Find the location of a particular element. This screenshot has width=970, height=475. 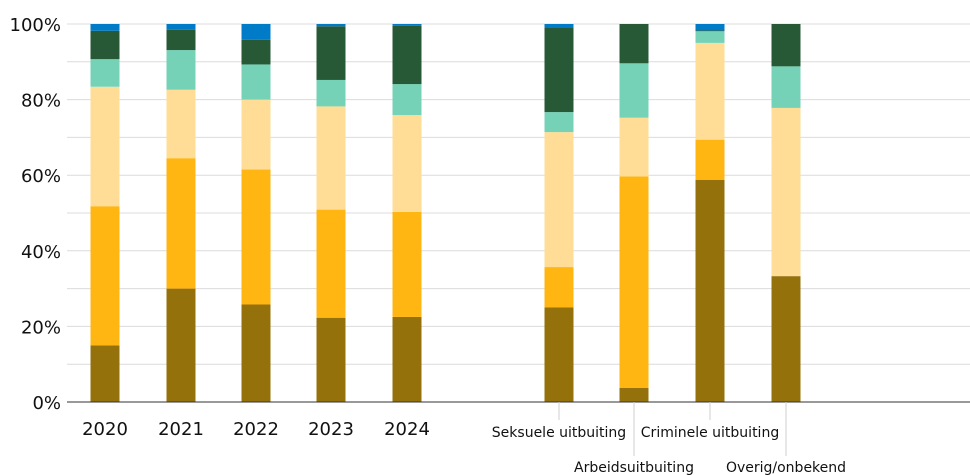

x-tick-label: Seksuele uitbuiting is located at coordinates (559, 433).